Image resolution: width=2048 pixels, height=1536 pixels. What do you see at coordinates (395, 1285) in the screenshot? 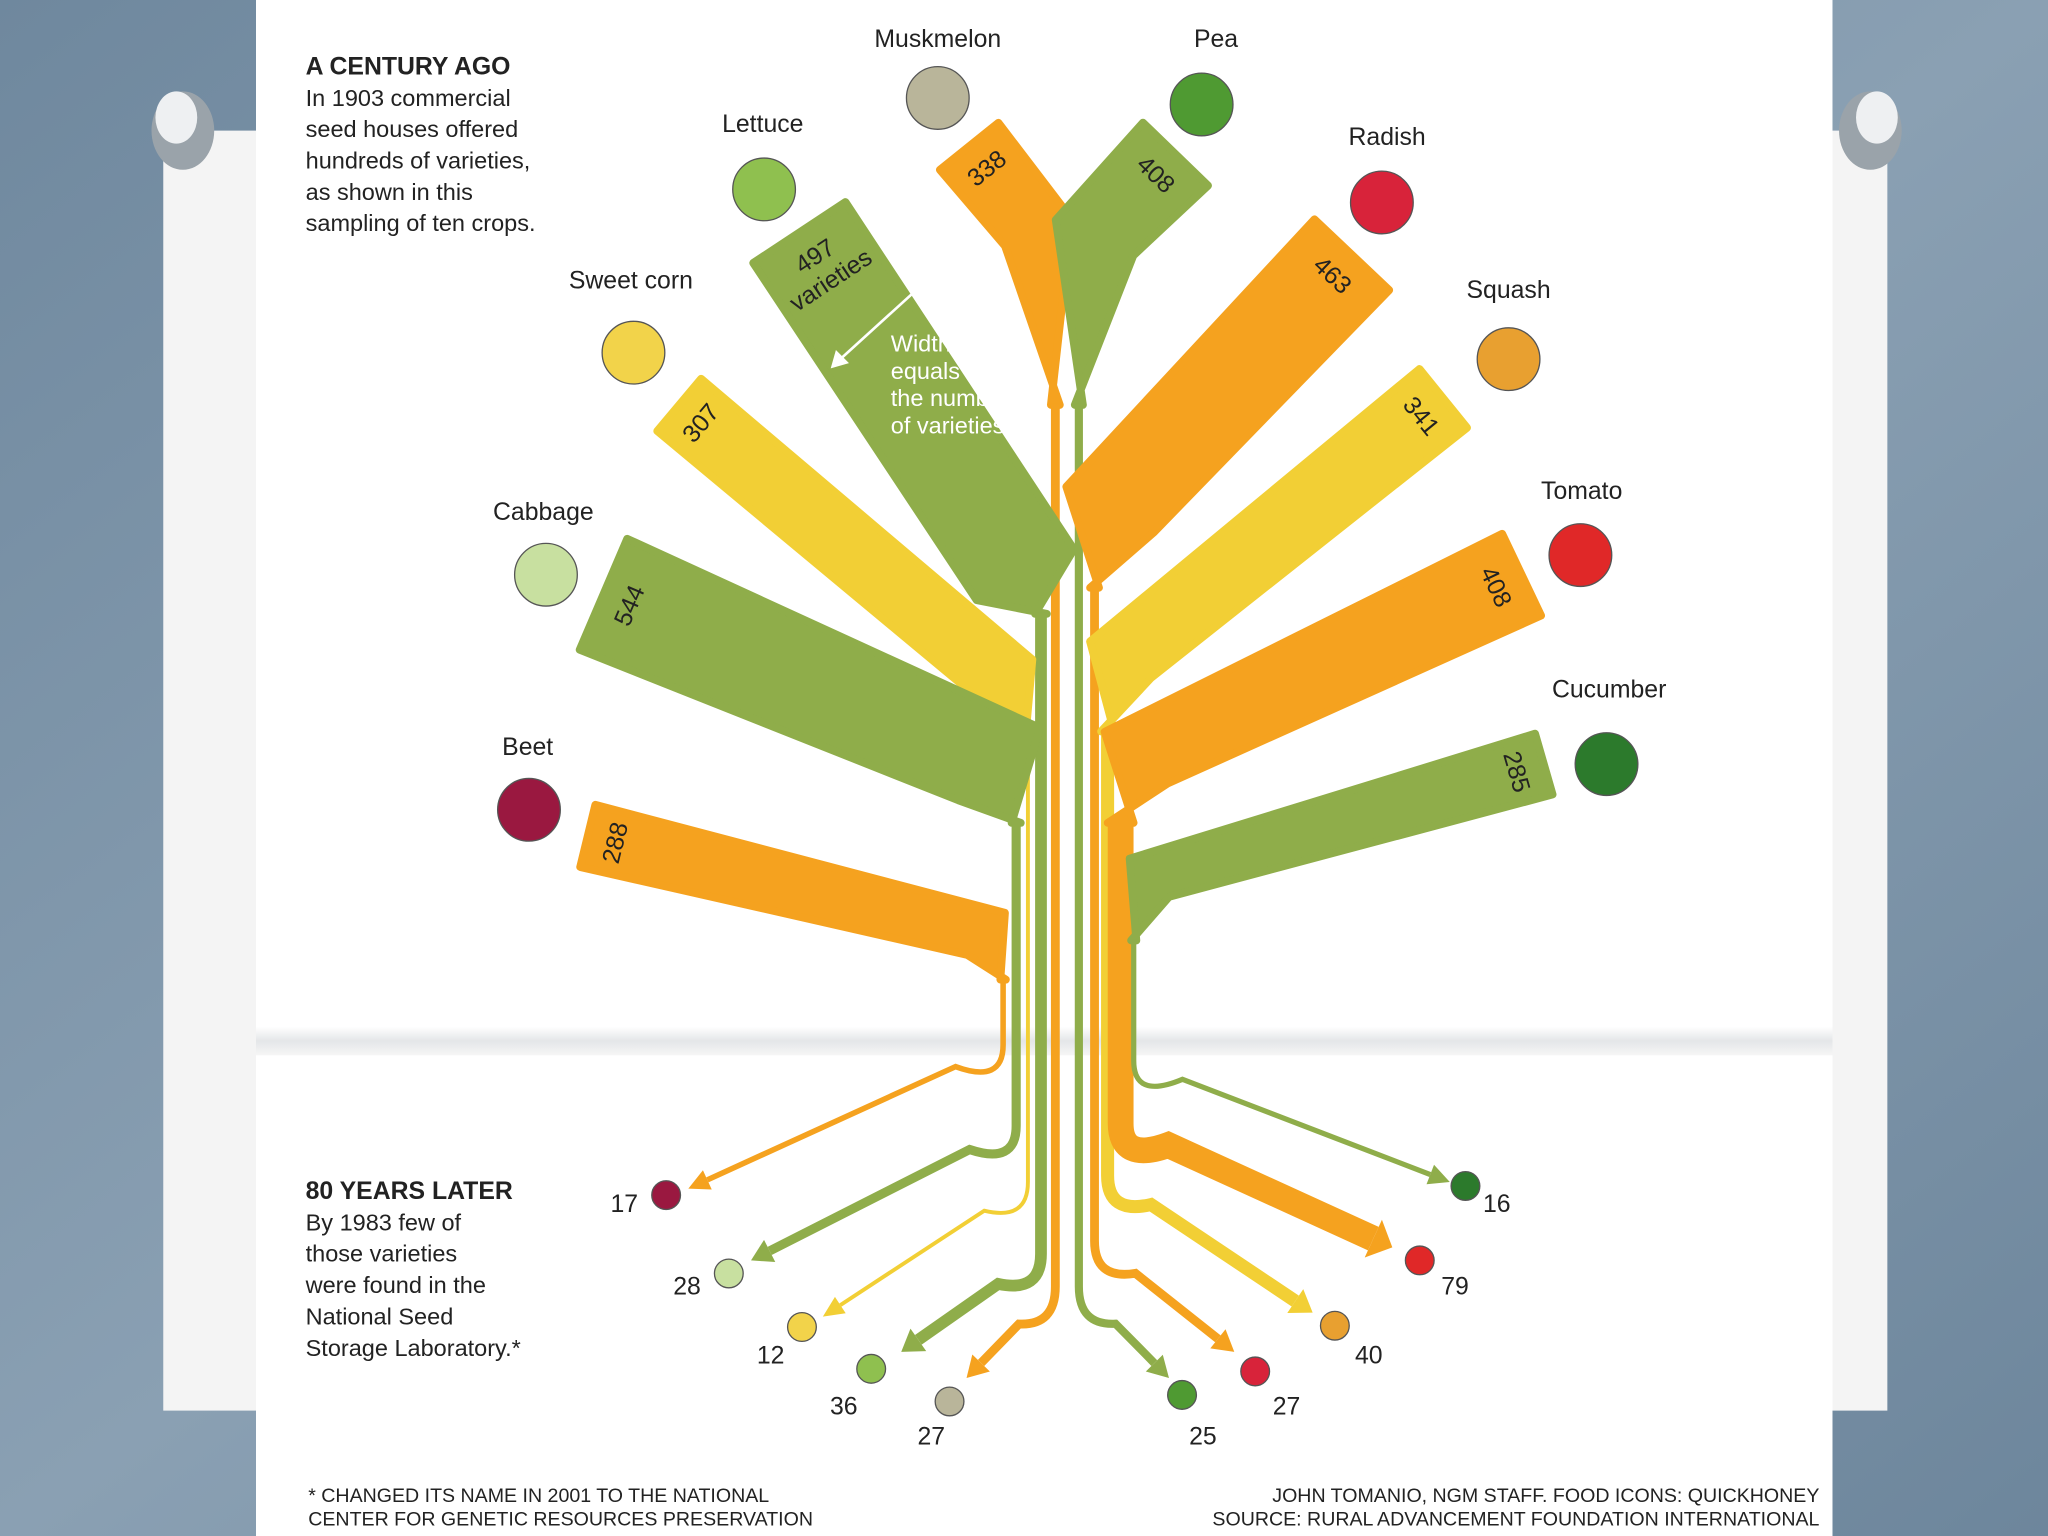
I see `bottom-subtitle: were found in the` at bounding box center [395, 1285].